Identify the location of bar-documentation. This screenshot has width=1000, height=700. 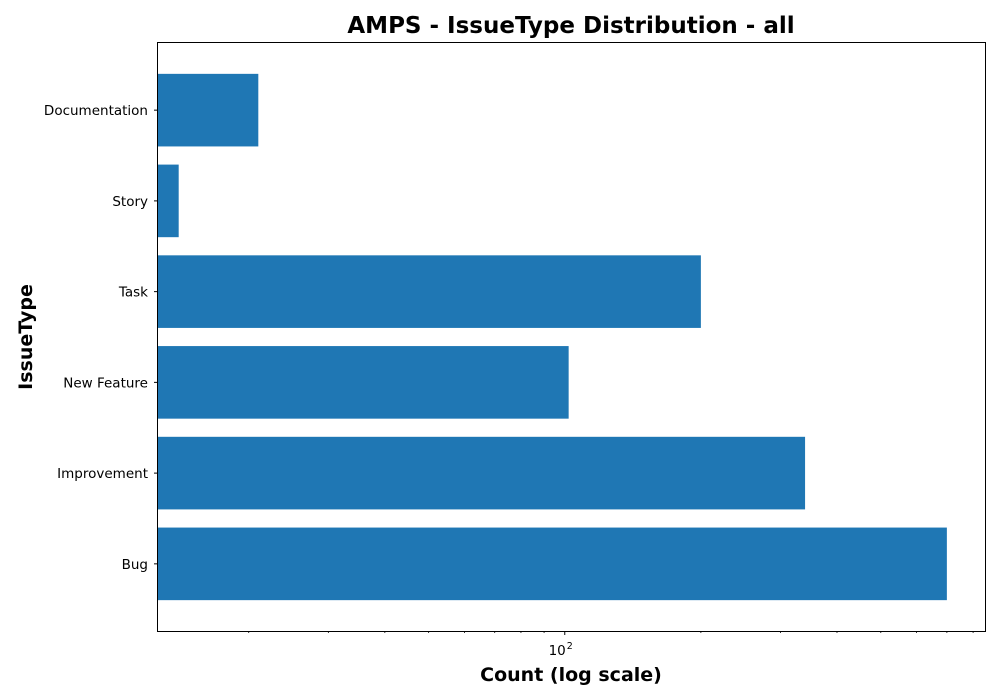
(208, 110).